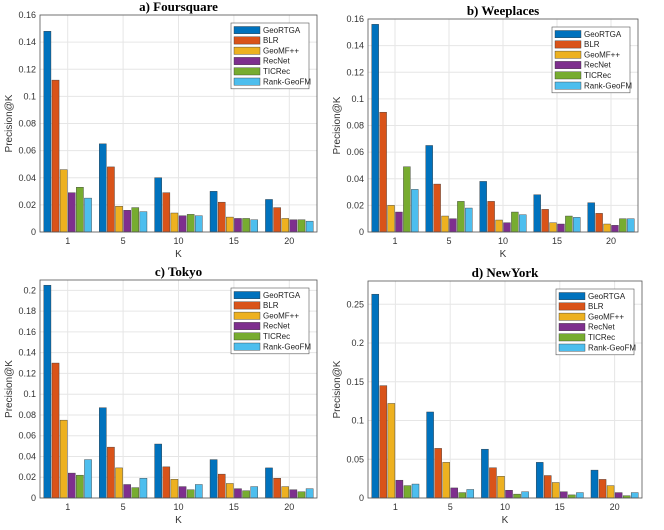 This screenshot has width=664, height=530. Describe the element at coordinates (394, 241) in the screenshot. I see `x-tick-label: 1` at that location.